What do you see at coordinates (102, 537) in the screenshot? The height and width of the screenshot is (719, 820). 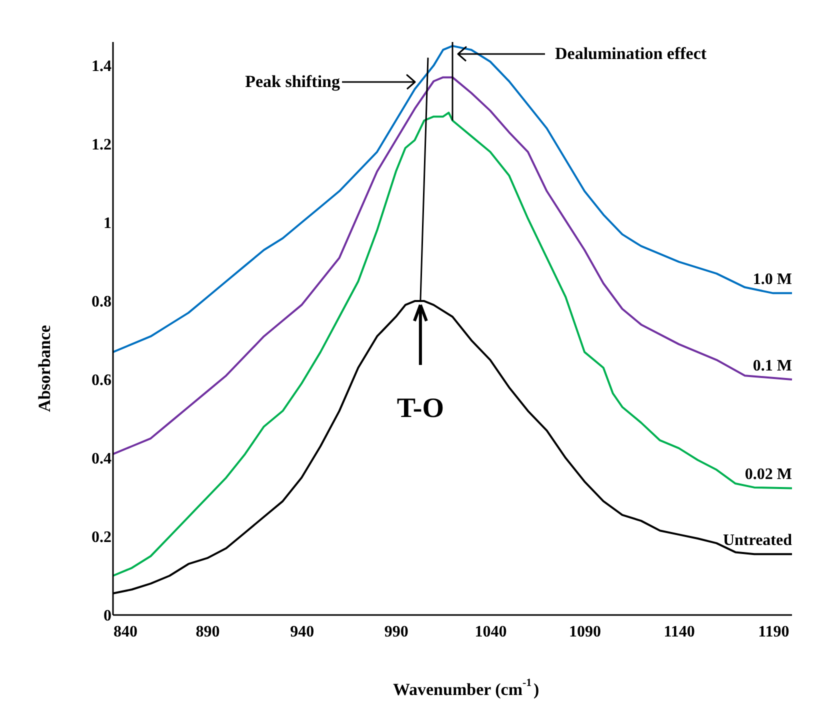 I see `y-tick-label: 0.2` at bounding box center [102, 537].